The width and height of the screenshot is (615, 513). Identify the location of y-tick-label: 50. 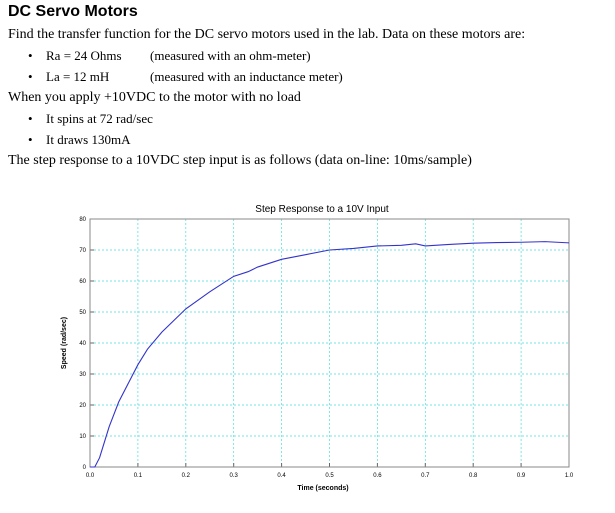
(82, 313).